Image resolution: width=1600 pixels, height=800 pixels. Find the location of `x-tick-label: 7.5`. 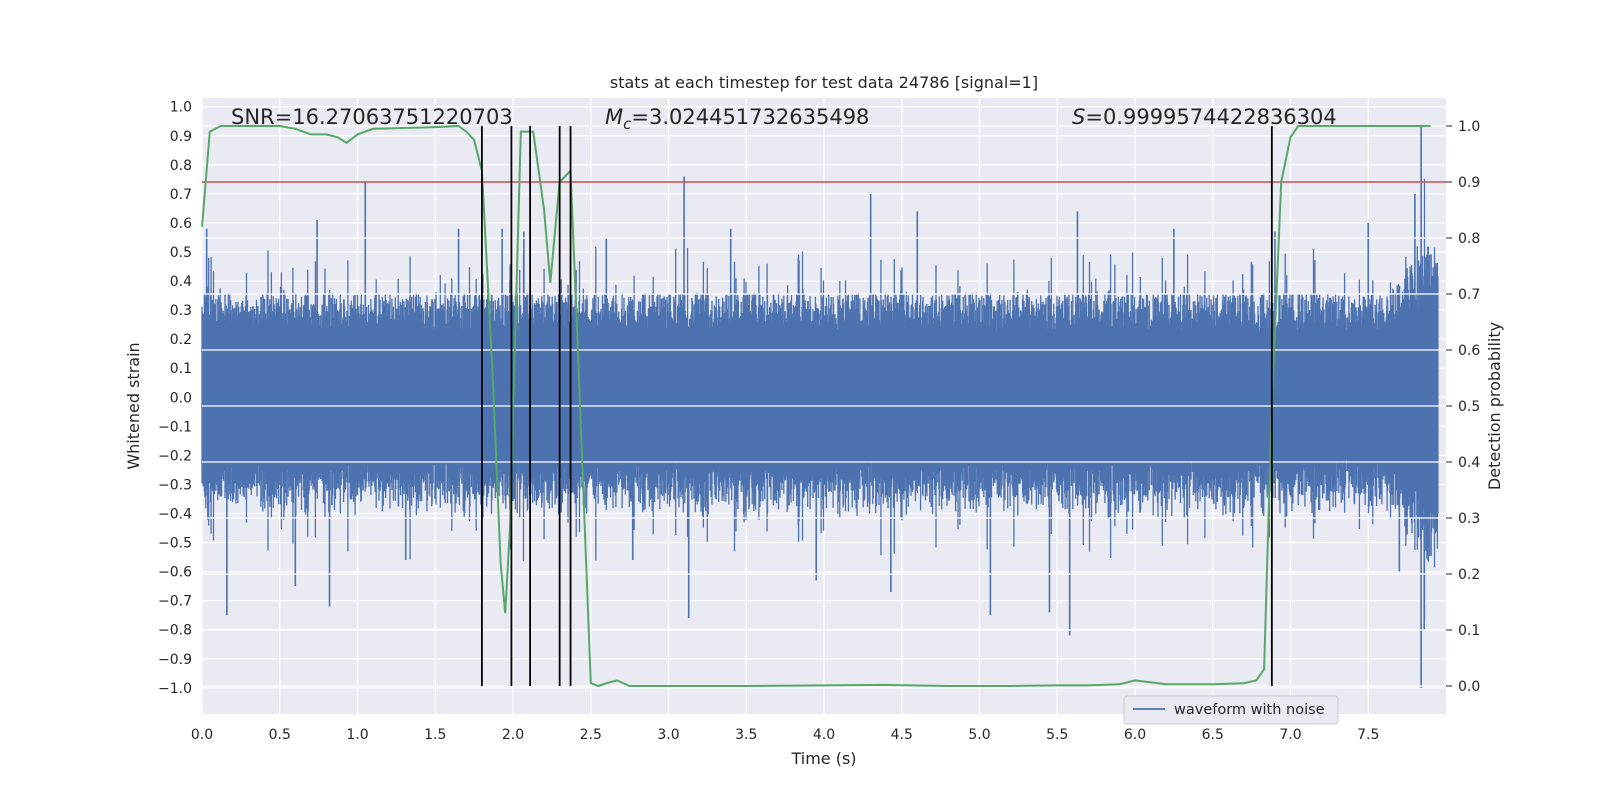

x-tick-label: 7.5 is located at coordinates (1368, 735).